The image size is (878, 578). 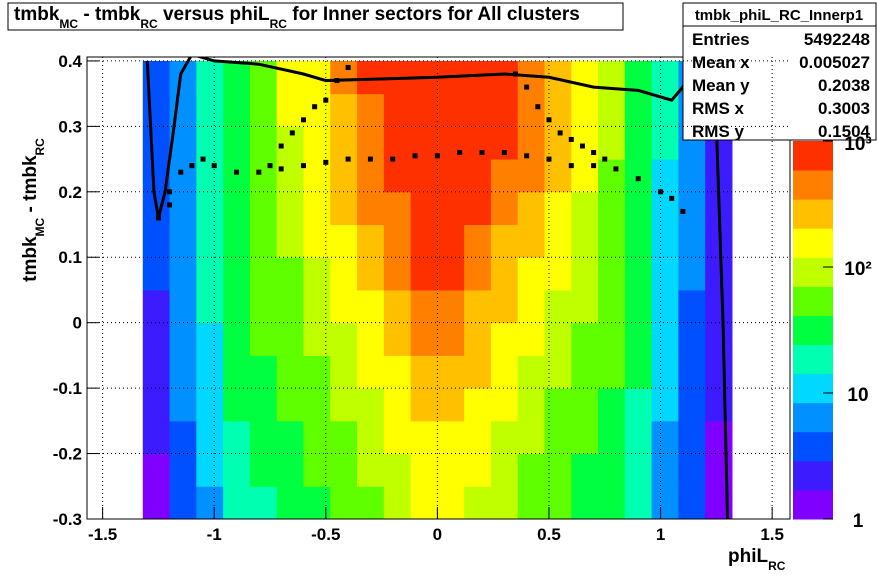 I want to click on x-tick-label: -1, so click(x=214, y=534).